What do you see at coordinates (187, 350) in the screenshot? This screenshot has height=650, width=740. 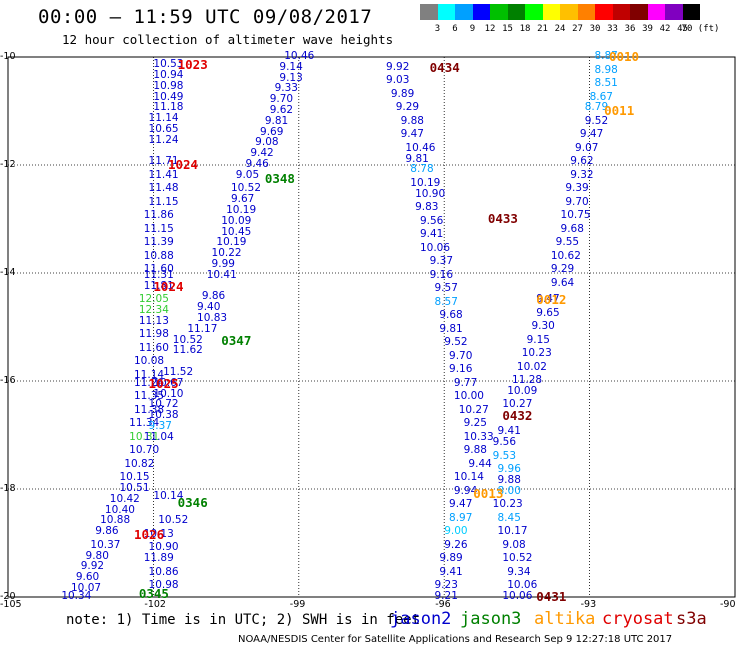 I see `wave-height-value: 11.62` at bounding box center [187, 350].